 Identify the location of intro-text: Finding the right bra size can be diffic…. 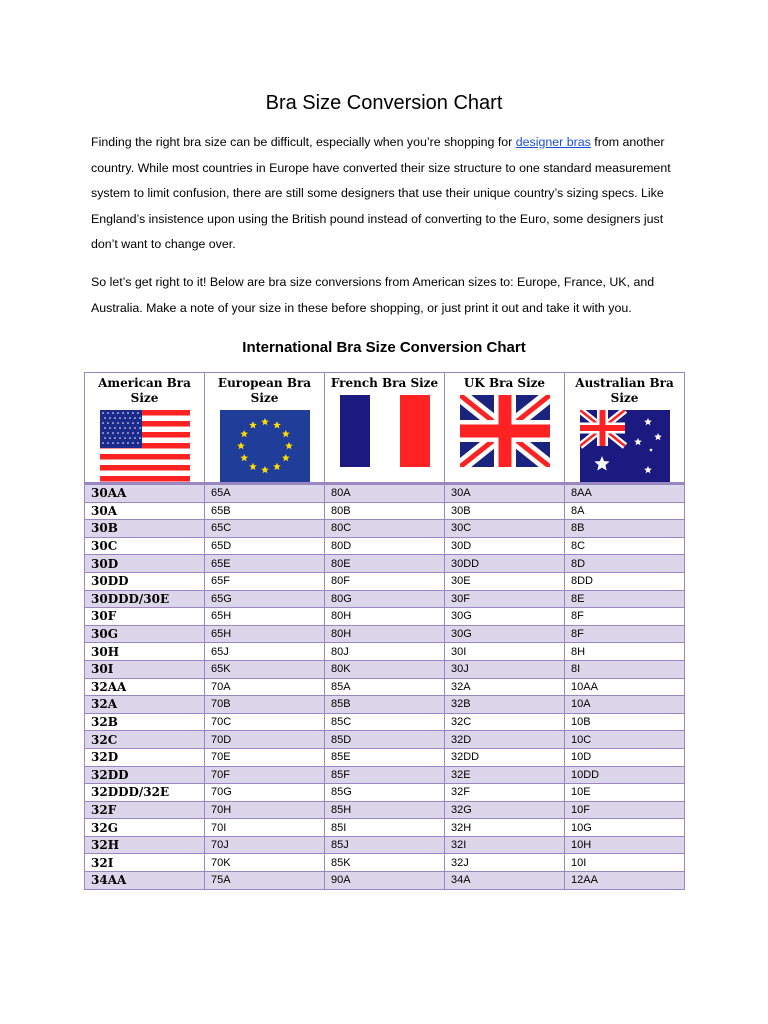
(303, 142).